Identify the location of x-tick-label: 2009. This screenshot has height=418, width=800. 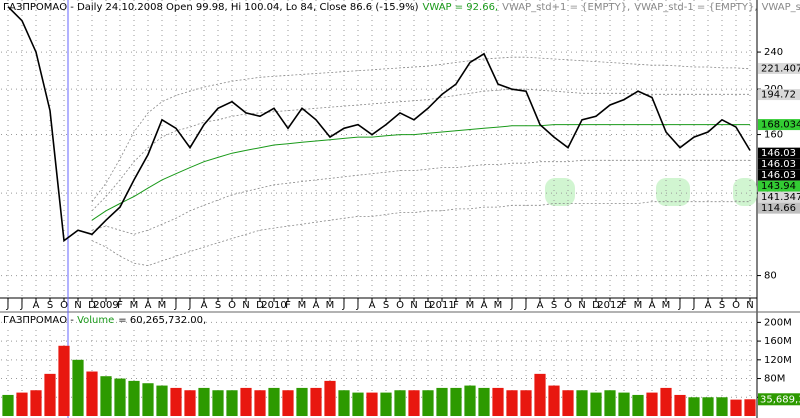
(105, 305).